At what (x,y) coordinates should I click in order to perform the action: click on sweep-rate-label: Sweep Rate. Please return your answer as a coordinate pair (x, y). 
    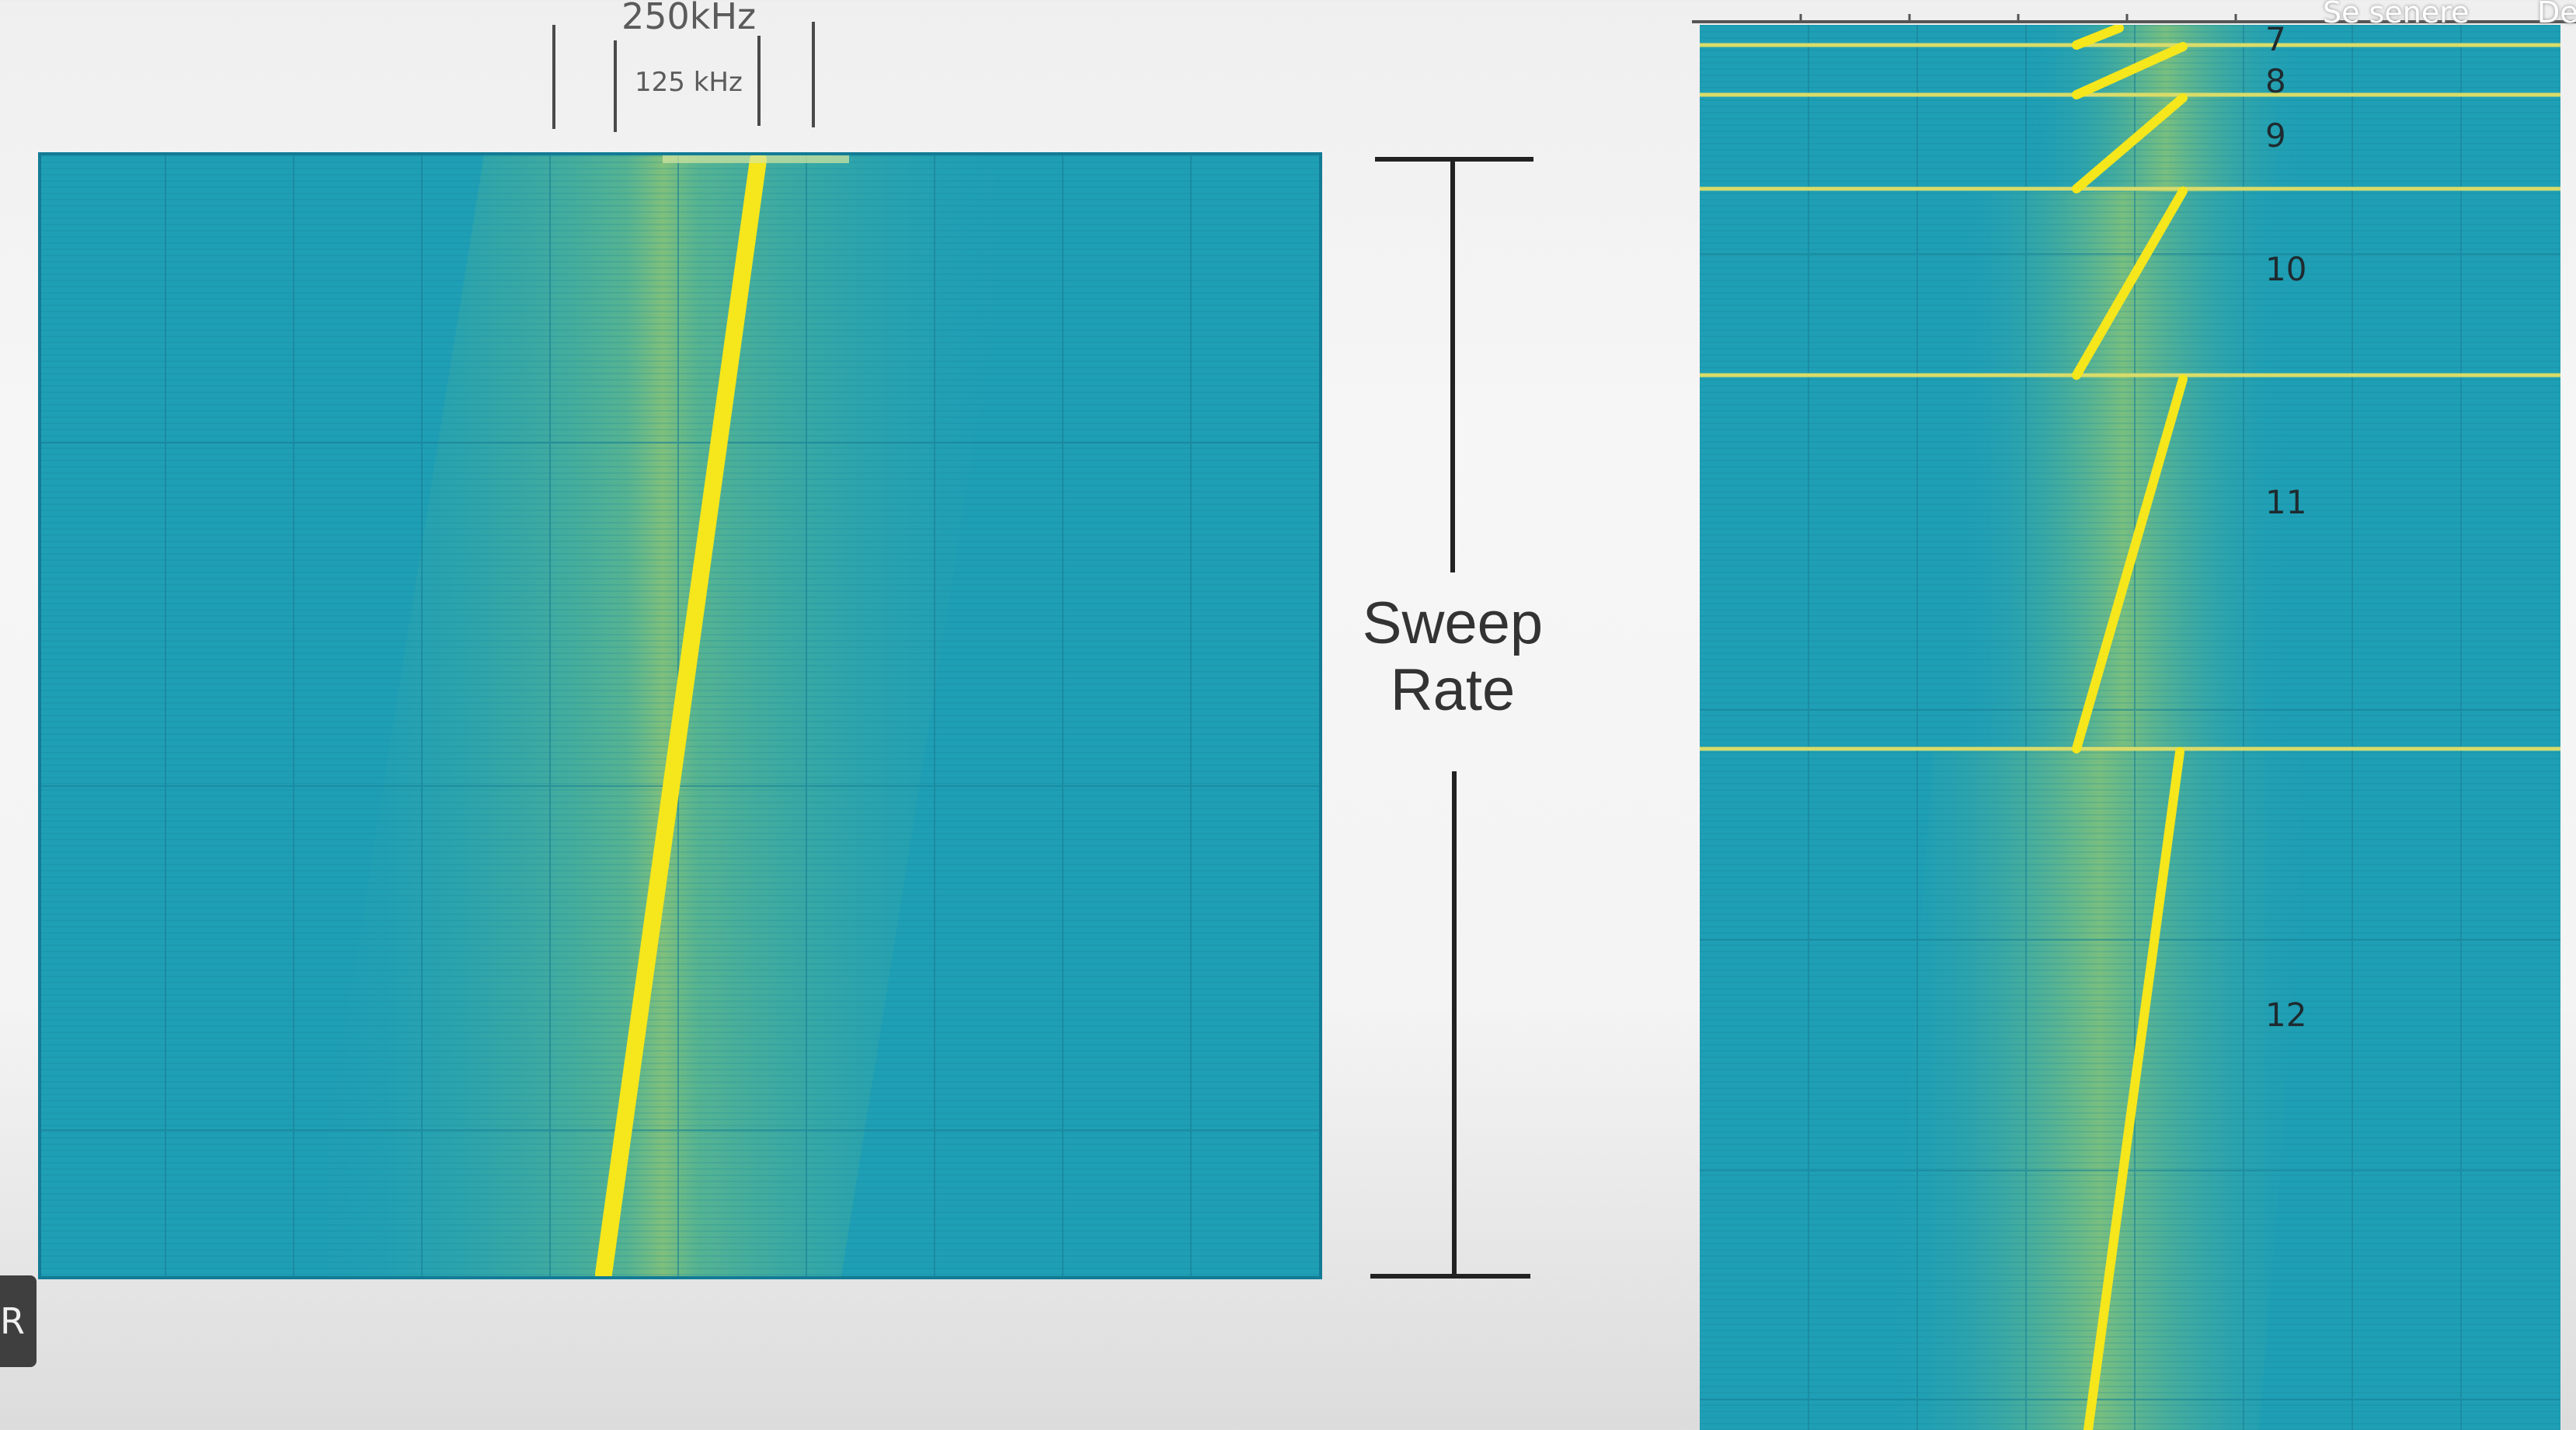
    Looking at the image, I should click on (1453, 657).